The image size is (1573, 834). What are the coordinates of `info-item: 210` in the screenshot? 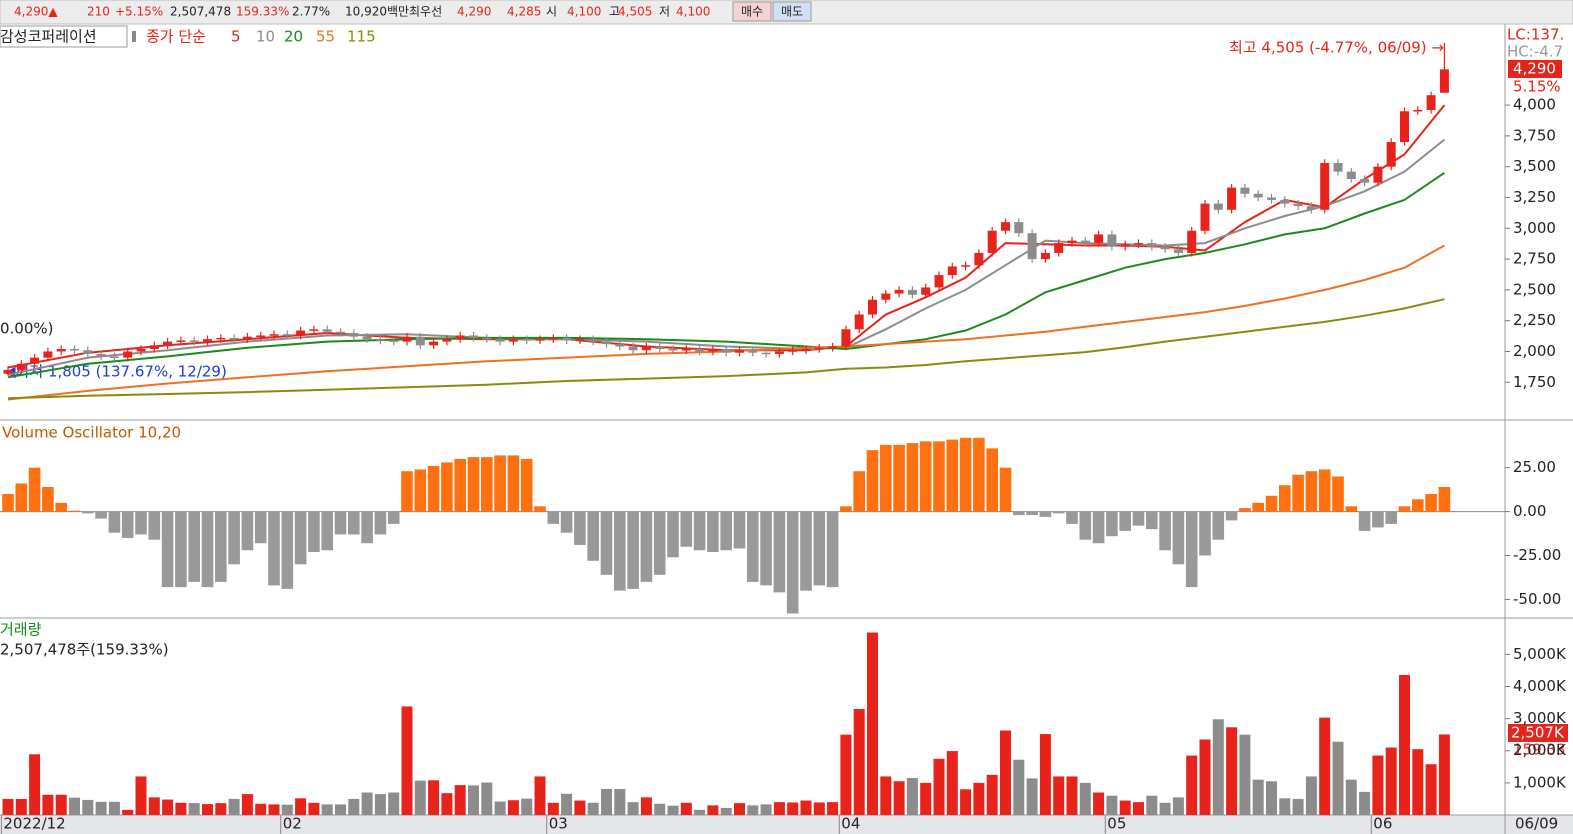 It's located at (98, 12).